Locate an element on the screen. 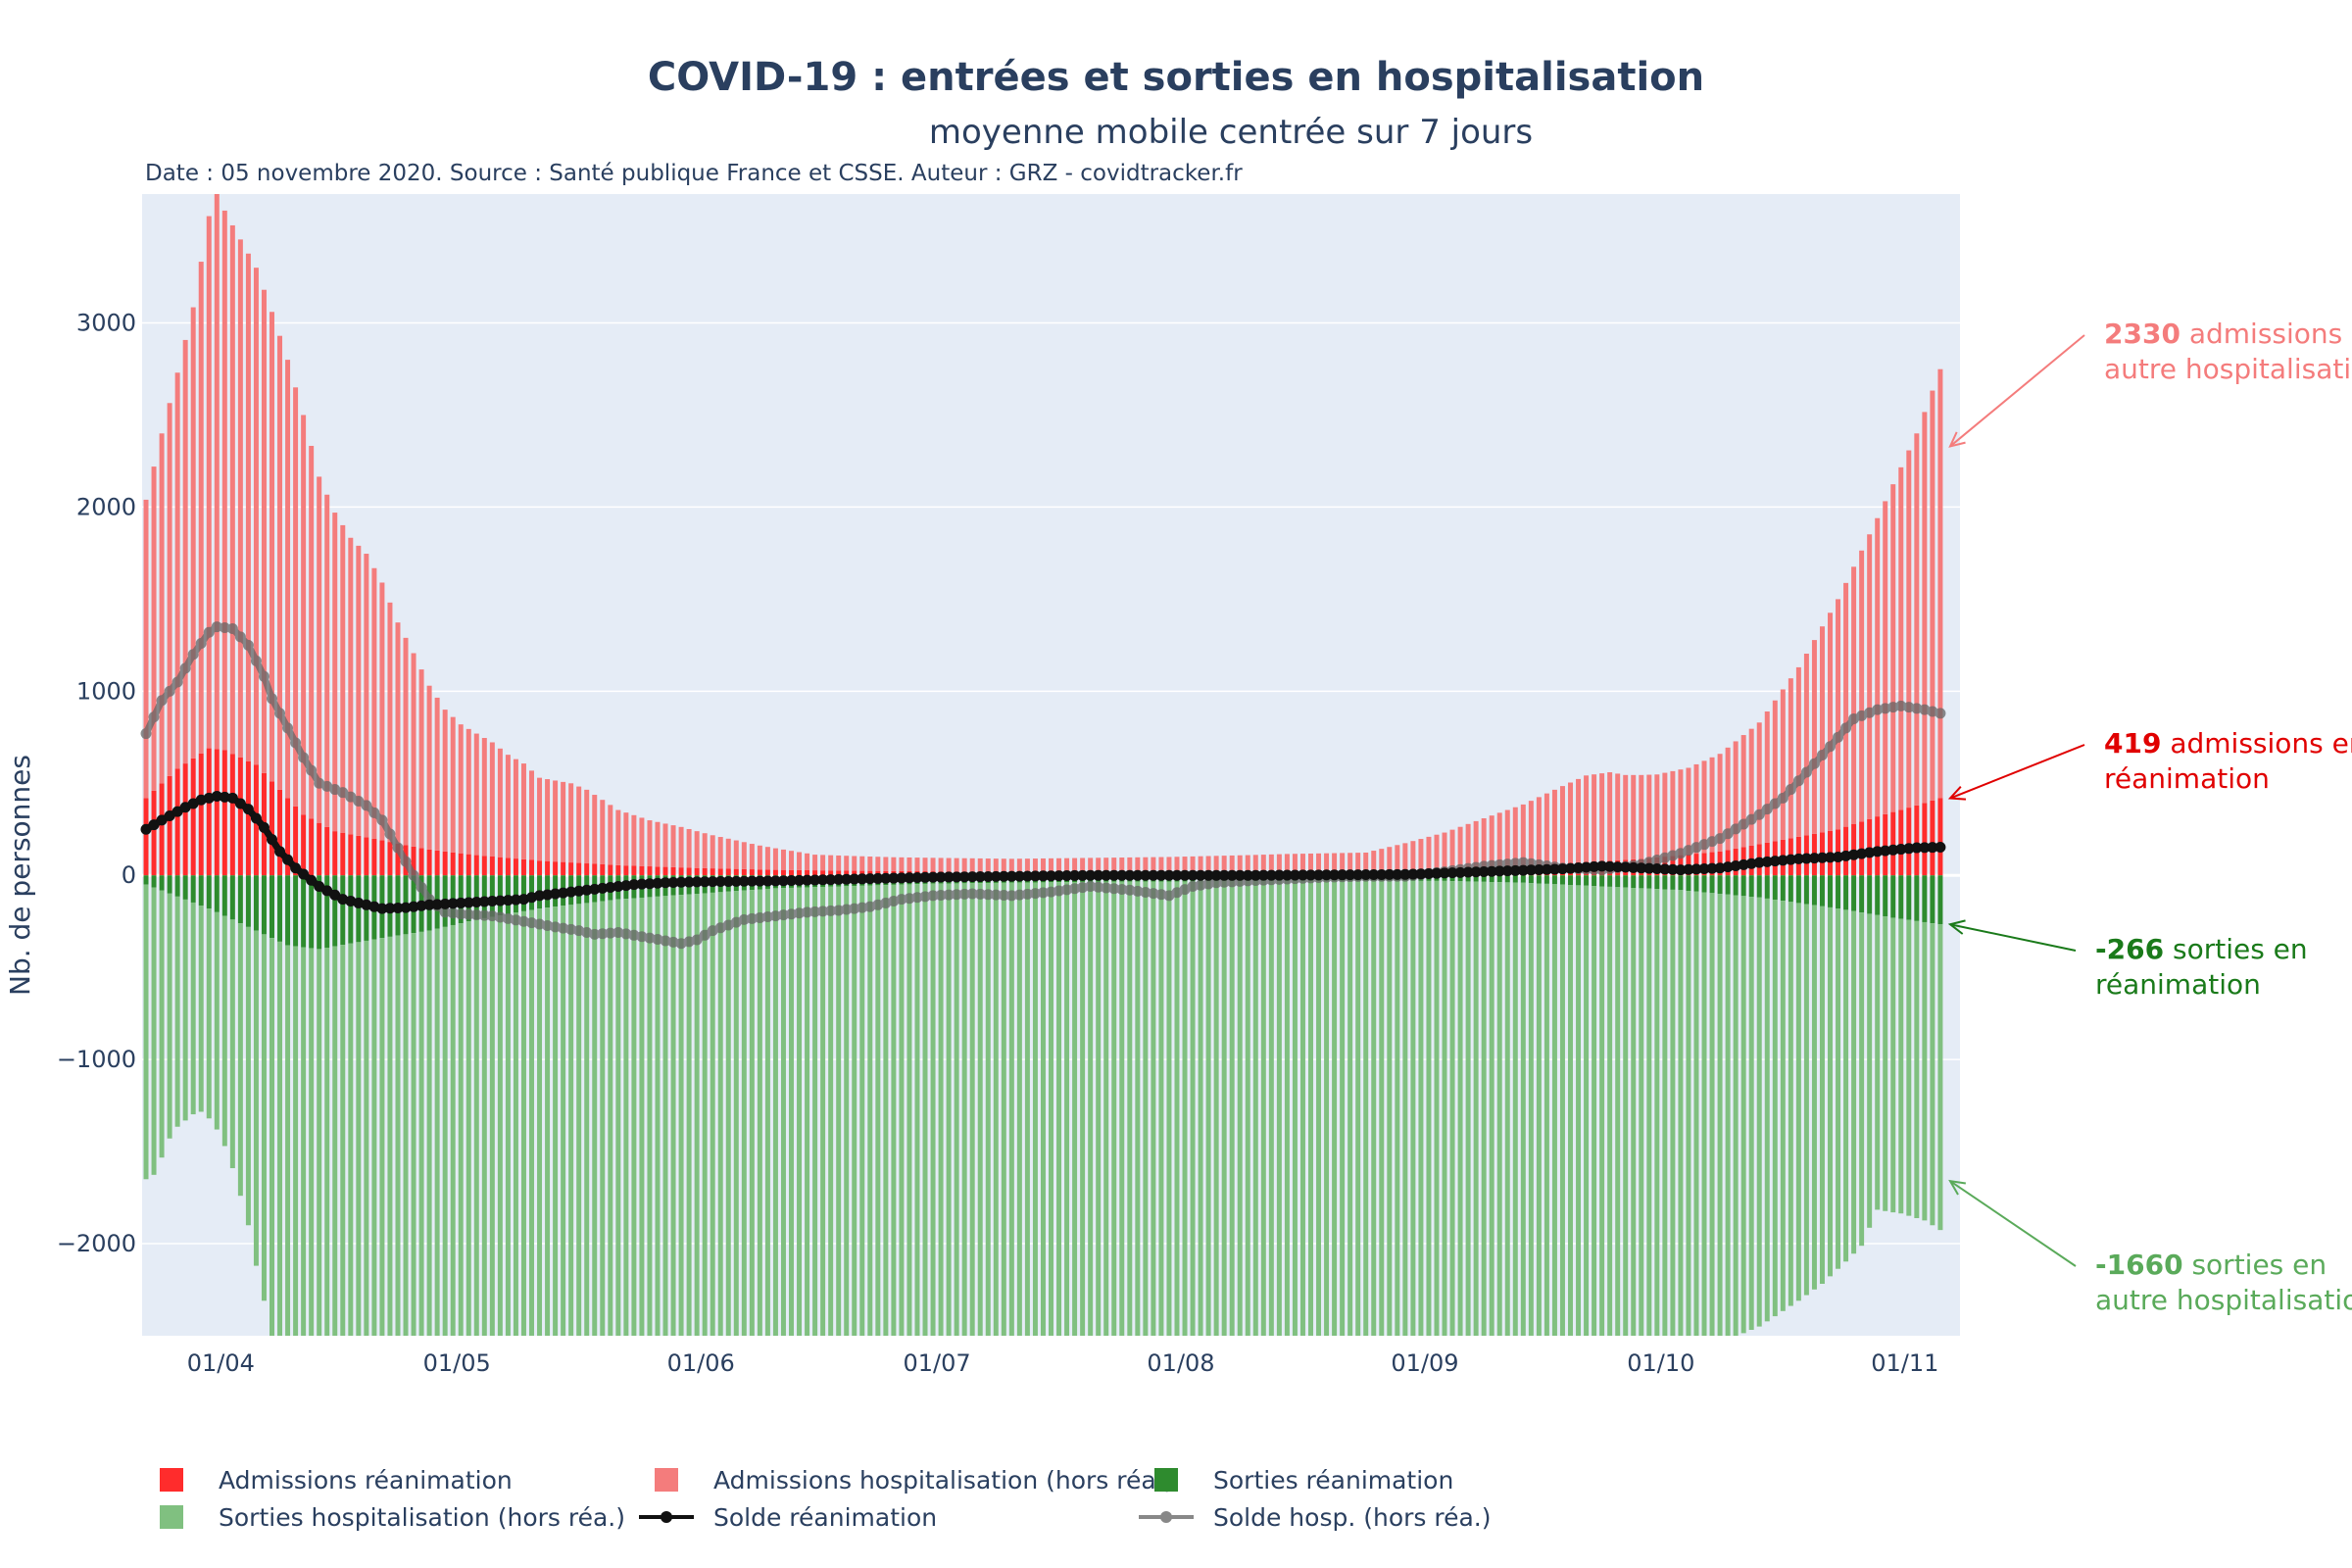  legend-item: Sorties hospitalisation (hors réa.) is located at coordinates (392, 1517).